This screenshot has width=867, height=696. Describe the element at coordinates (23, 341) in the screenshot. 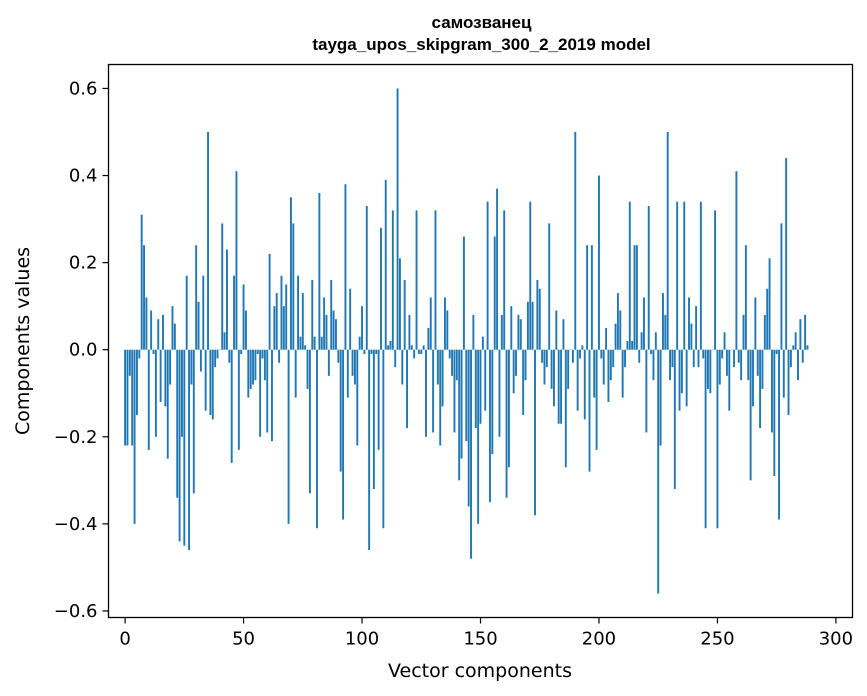

I see `y-axis-label: Components values` at that location.